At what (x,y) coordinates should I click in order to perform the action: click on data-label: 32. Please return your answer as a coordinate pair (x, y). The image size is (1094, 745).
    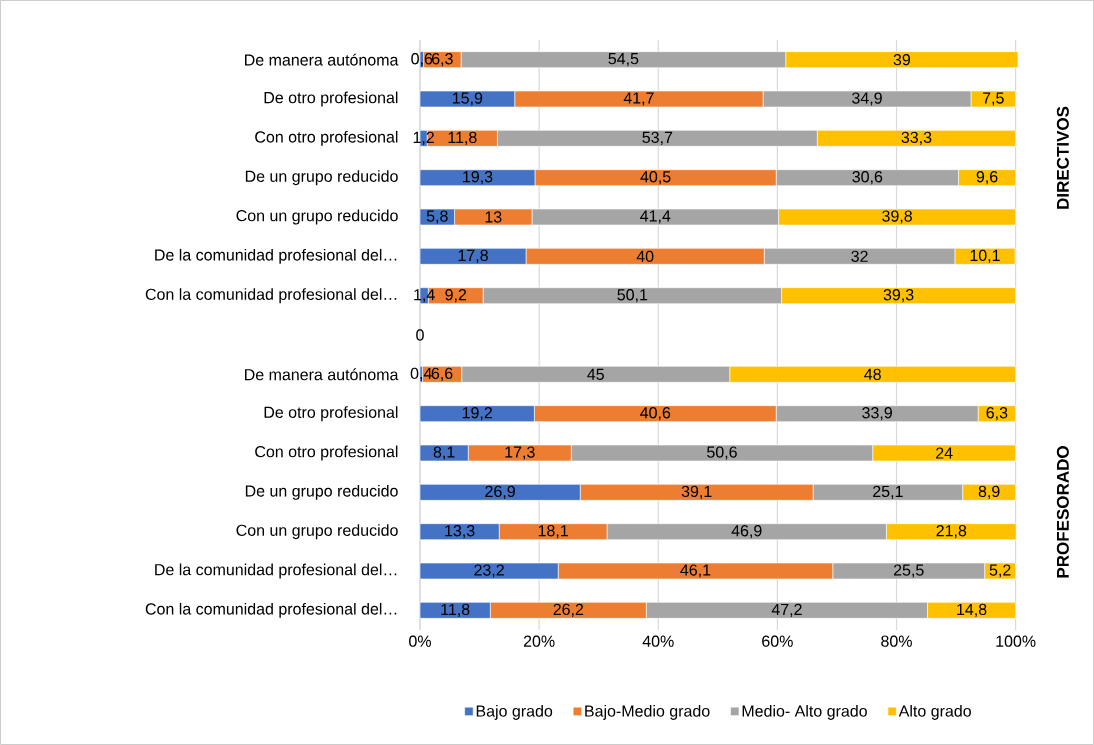
    Looking at the image, I should click on (859, 256).